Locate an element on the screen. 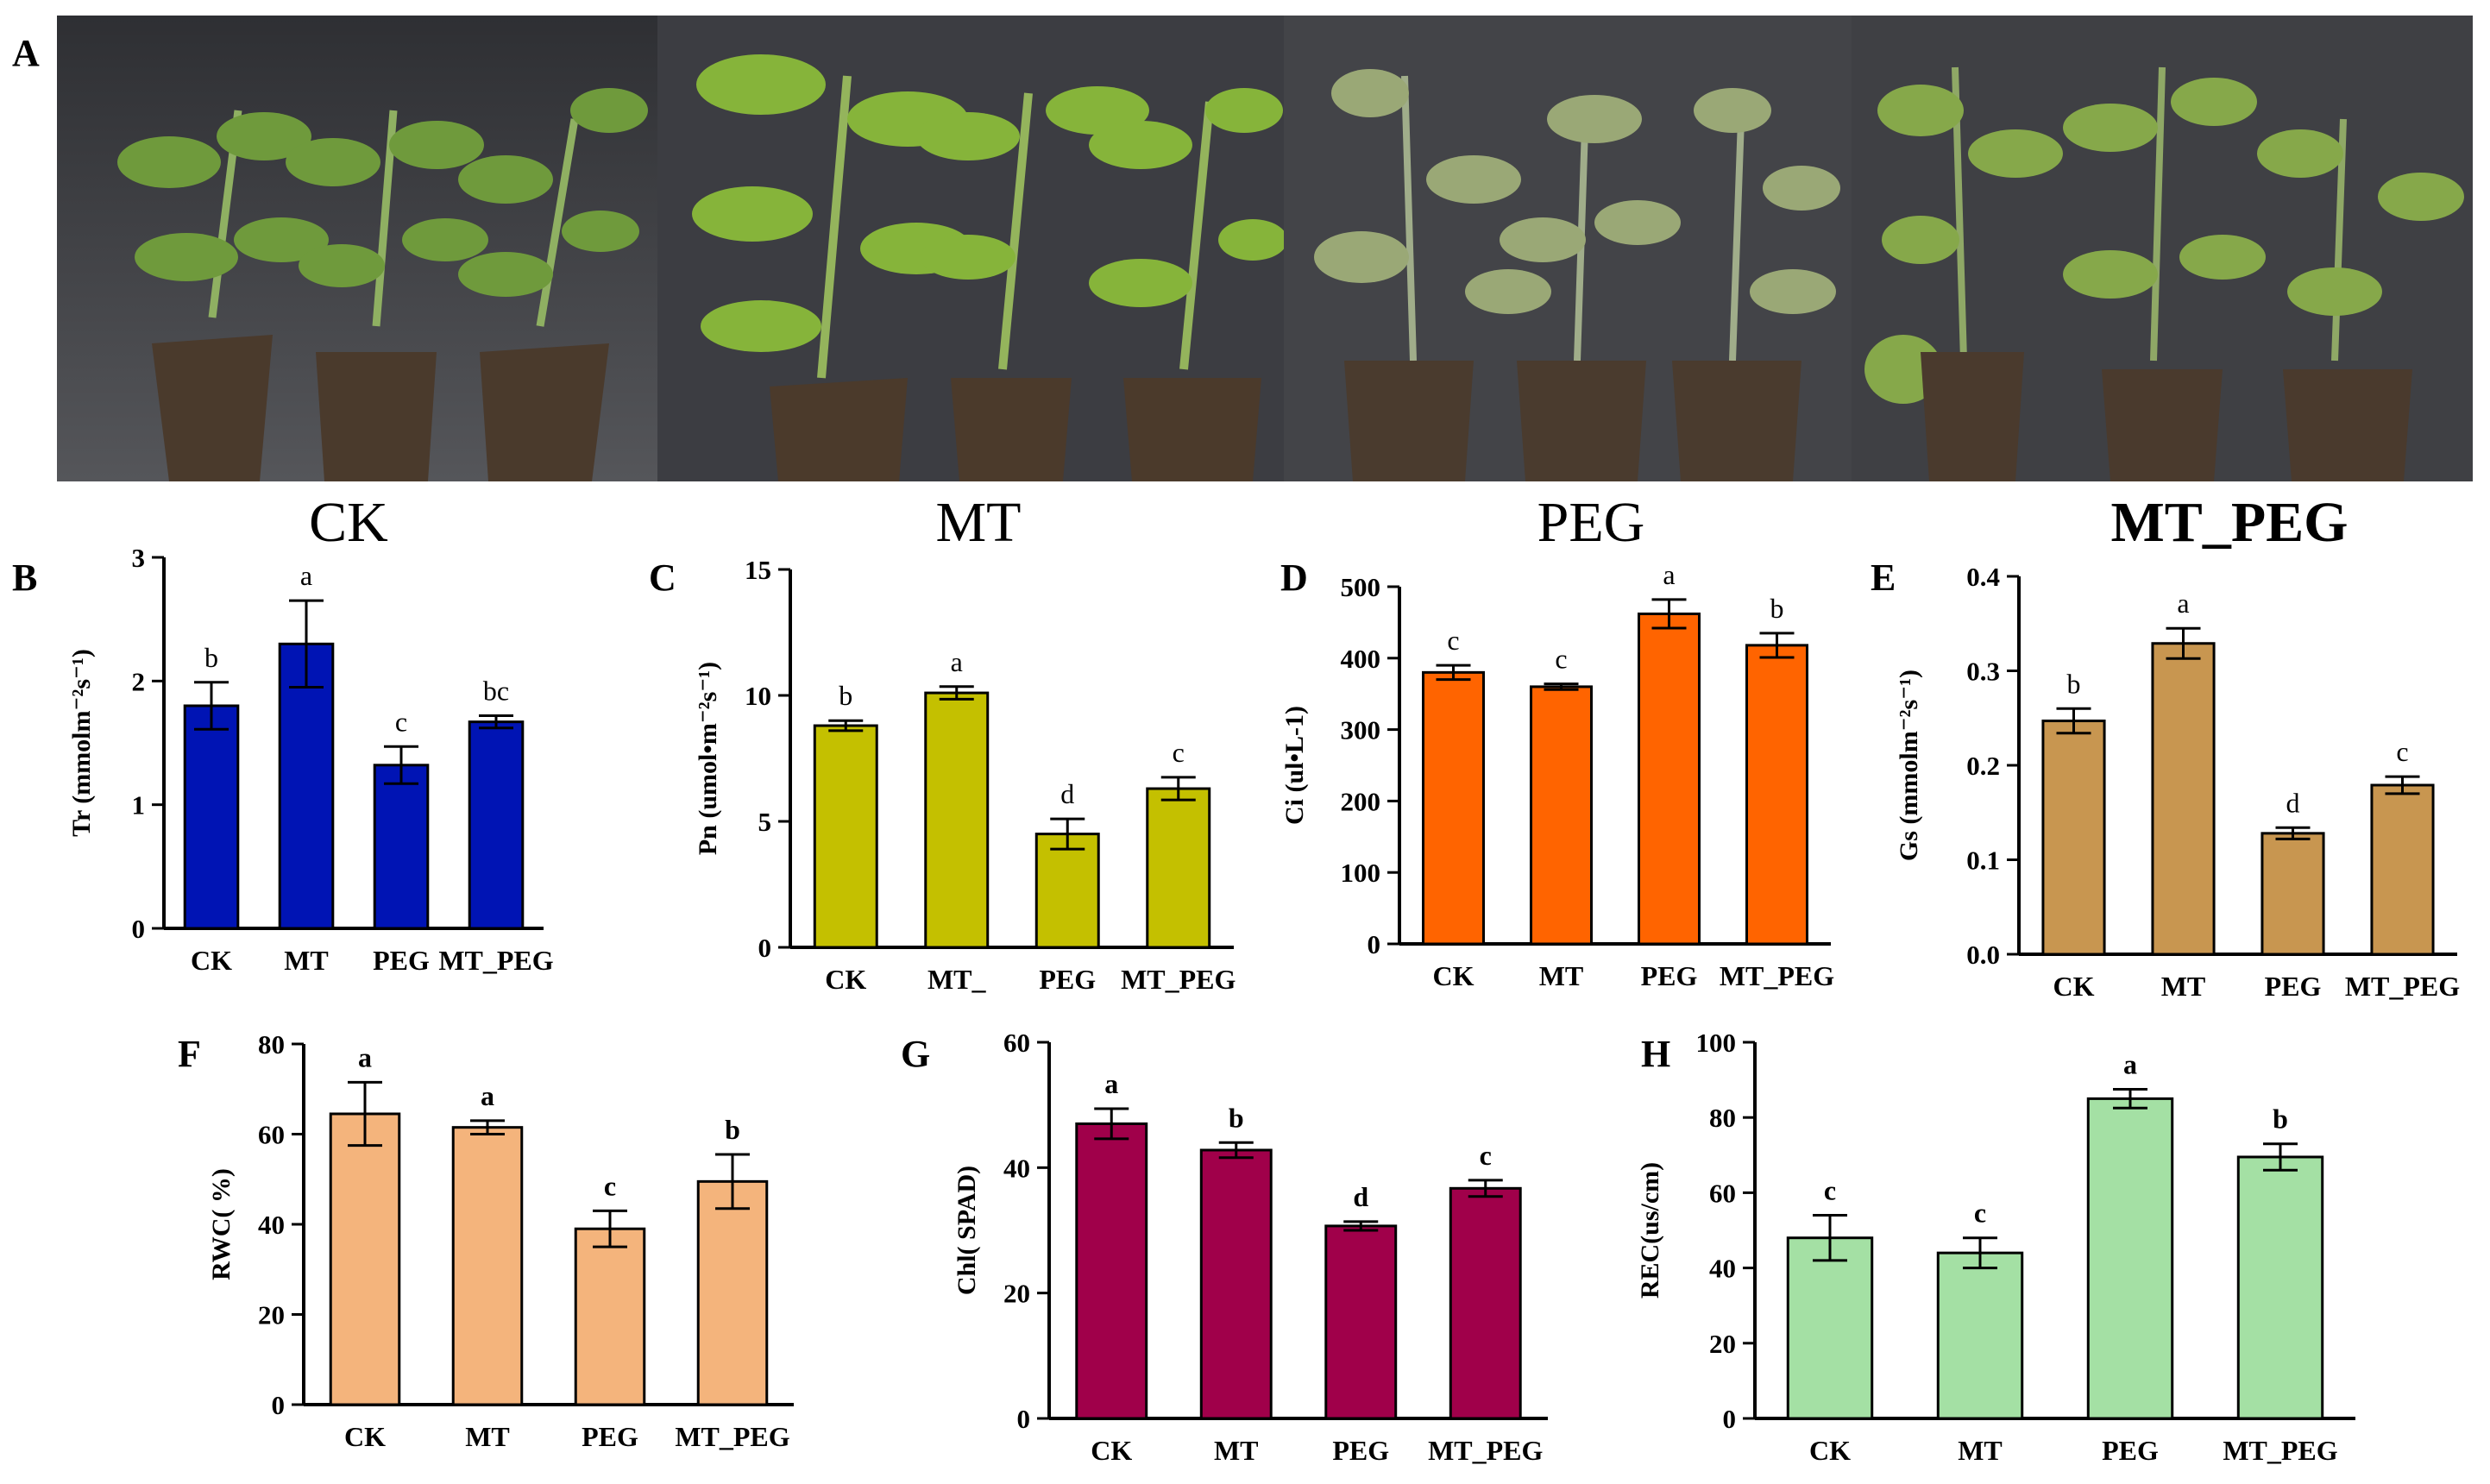  plant-photo-peg is located at coordinates (1568, 248).